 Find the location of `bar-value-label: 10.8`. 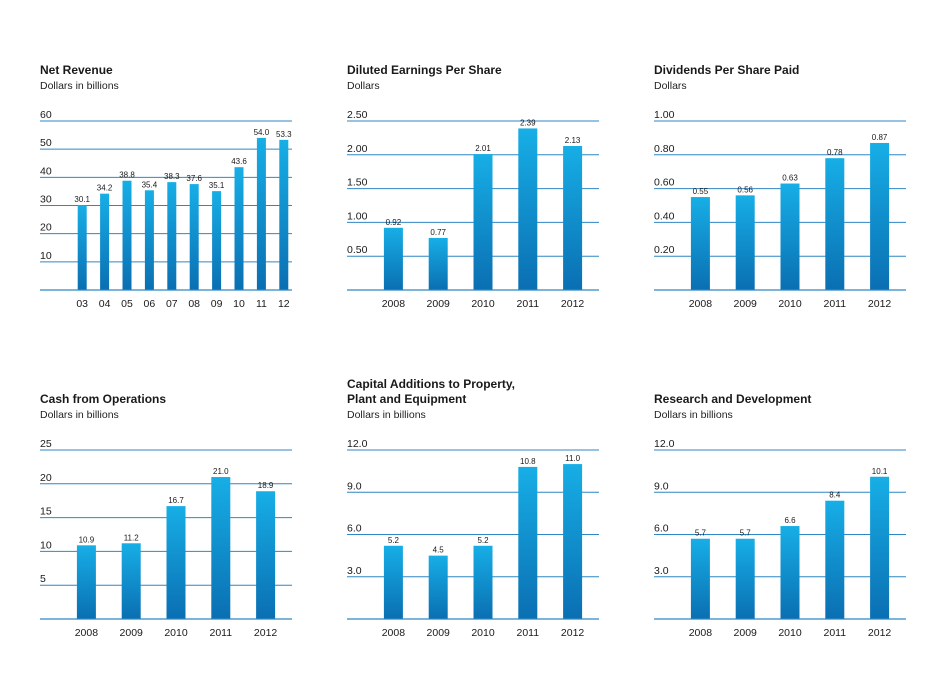

bar-value-label: 10.8 is located at coordinates (528, 461).